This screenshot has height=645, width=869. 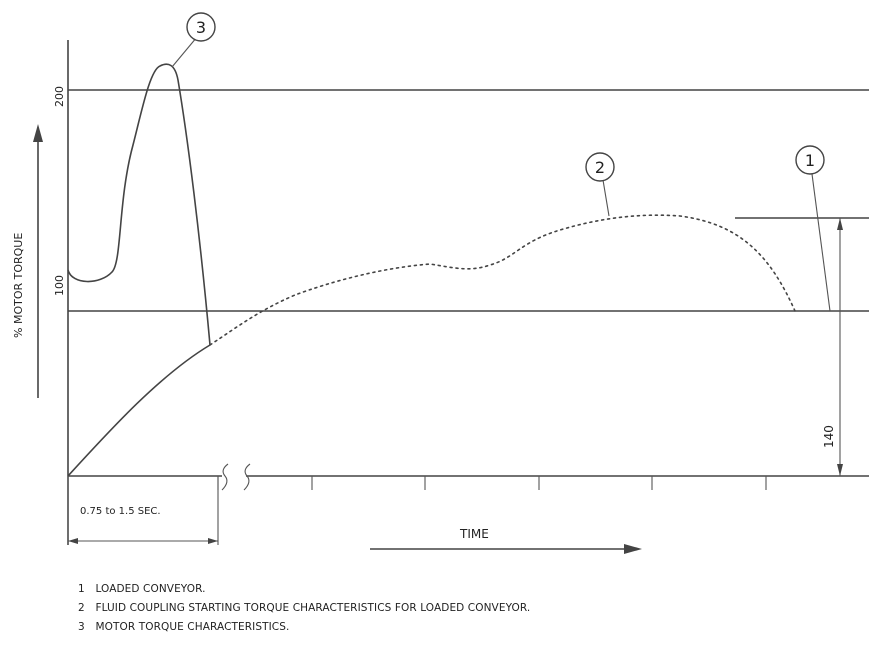 What do you see at coordinates (139, 410) in the screenshot?
I see `coupling-curve-solid` at bounding box center [139, 410].